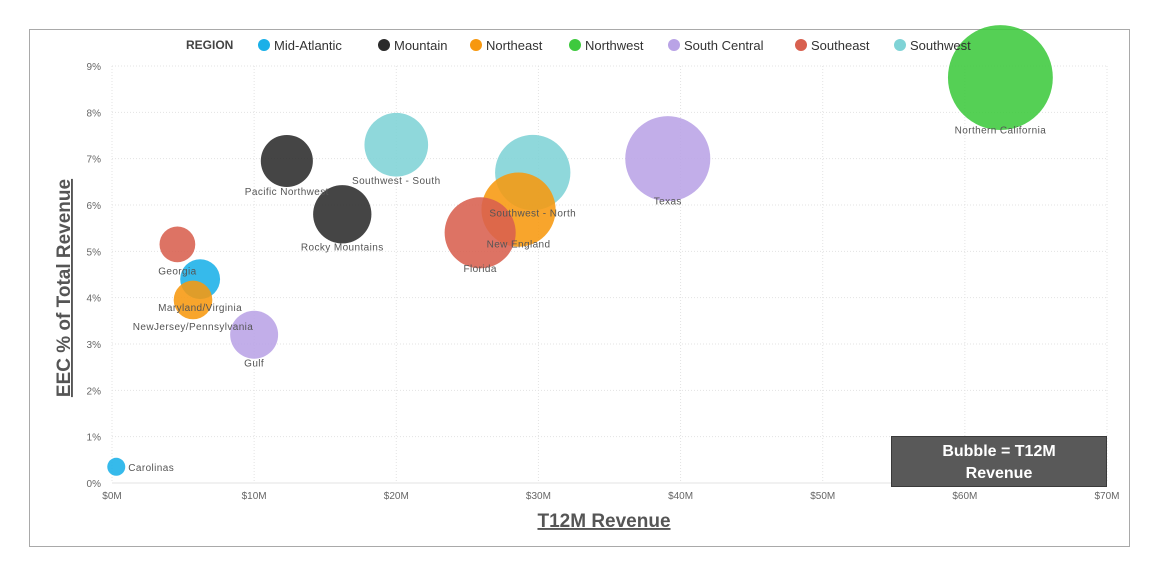 The height and width of the screenshot is (580, 1164). I want to click on bubble-label-newjersey-pennsylvania: NewJersey/Pennsylvania, so click(193, 327).